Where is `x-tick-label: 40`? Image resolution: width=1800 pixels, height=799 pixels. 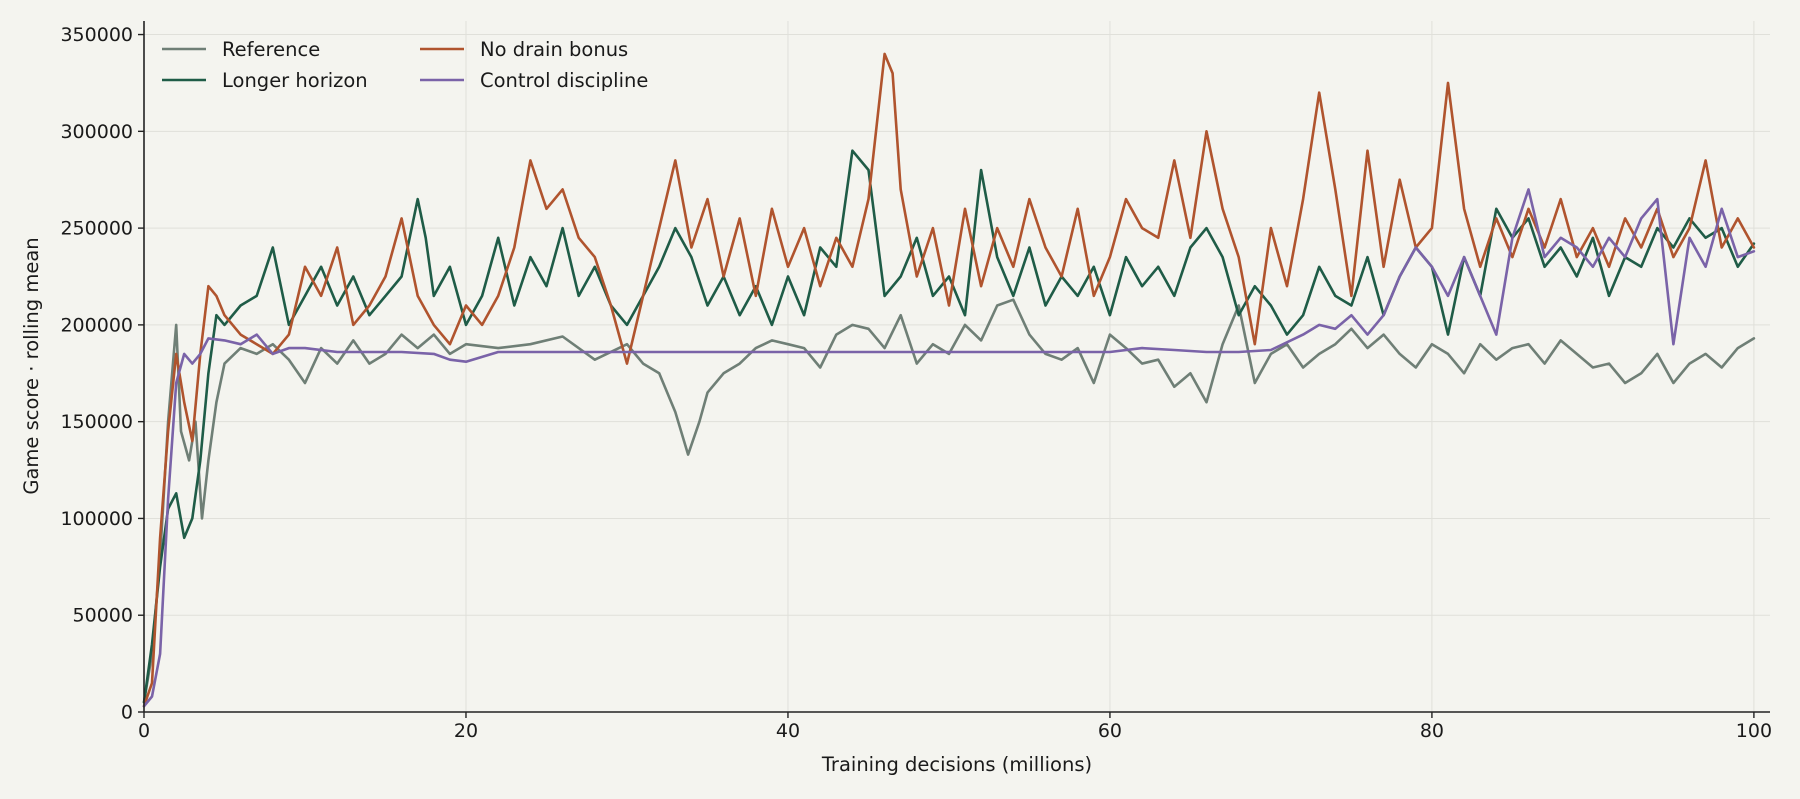
x-tick-label: 40 is located at coordinates (788, 731).